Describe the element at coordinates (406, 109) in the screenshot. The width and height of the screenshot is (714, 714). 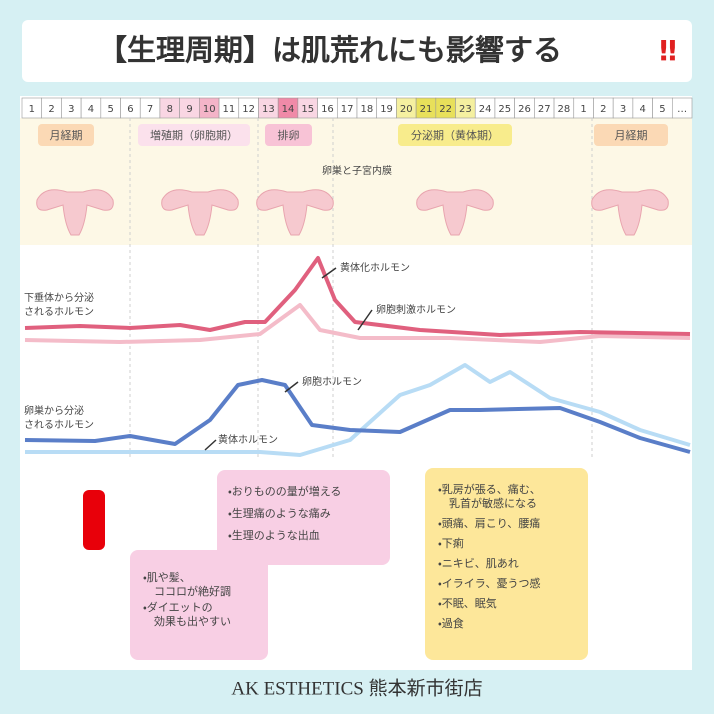
I see `day-label: 20` at that location.